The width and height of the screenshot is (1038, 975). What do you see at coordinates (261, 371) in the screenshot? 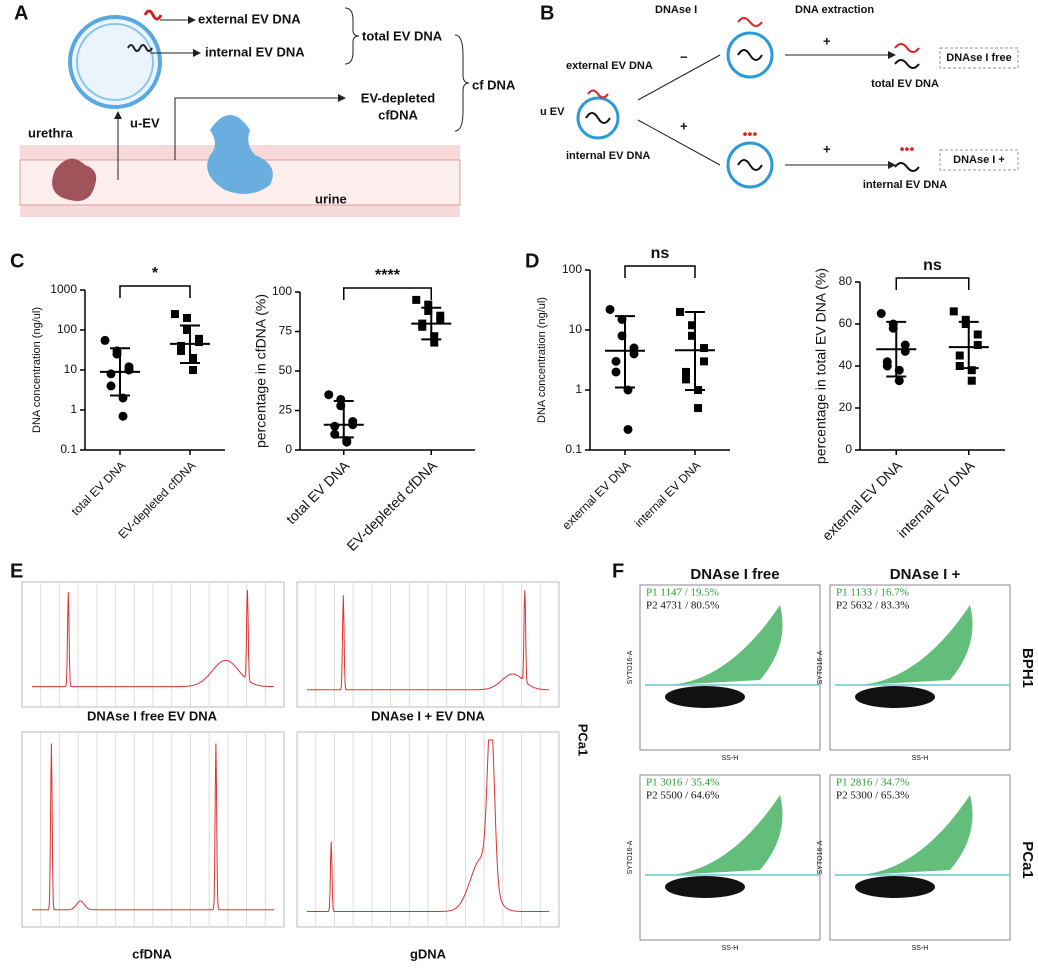
I see `y-axis-label: percentage in cfDNA (%)` at bounding box center [261, 371].